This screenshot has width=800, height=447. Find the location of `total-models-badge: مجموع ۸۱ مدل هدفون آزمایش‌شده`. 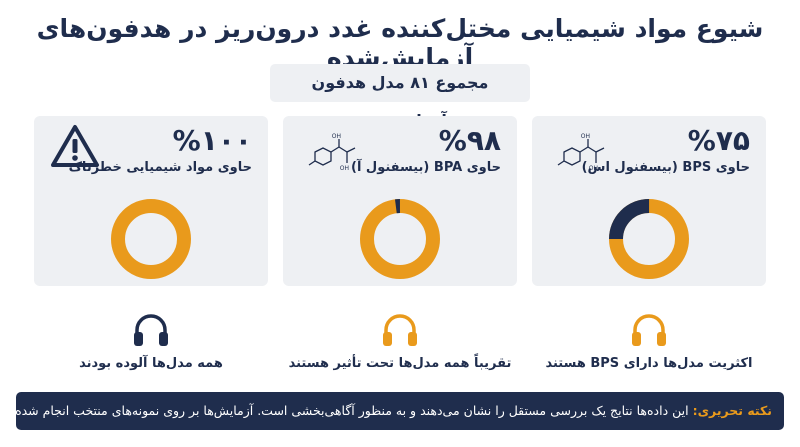

total-models-badge: مجموع ۸۱ مدل هدفون آزمایش‌شده is located at coordinates (400, 97).